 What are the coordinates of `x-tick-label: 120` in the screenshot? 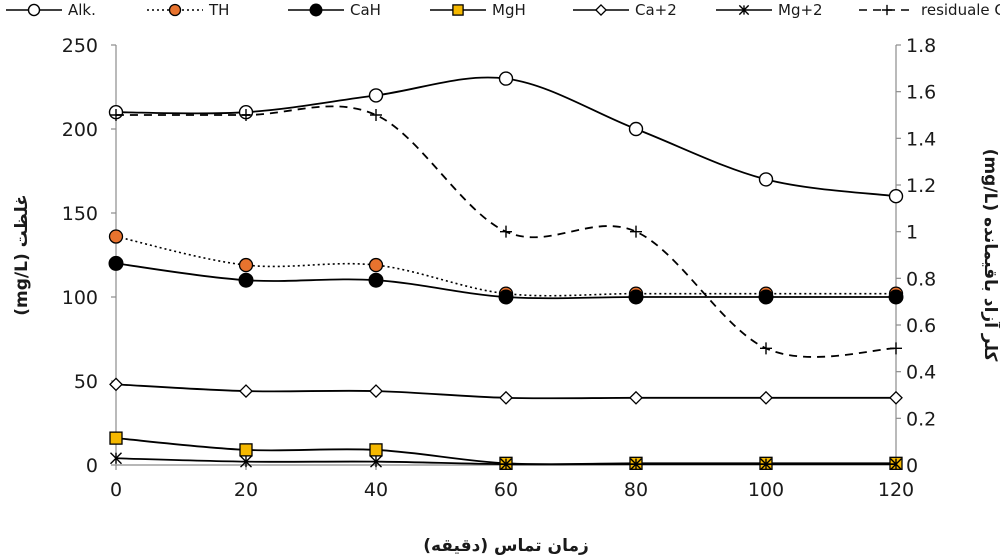 It's located at (896, 490).